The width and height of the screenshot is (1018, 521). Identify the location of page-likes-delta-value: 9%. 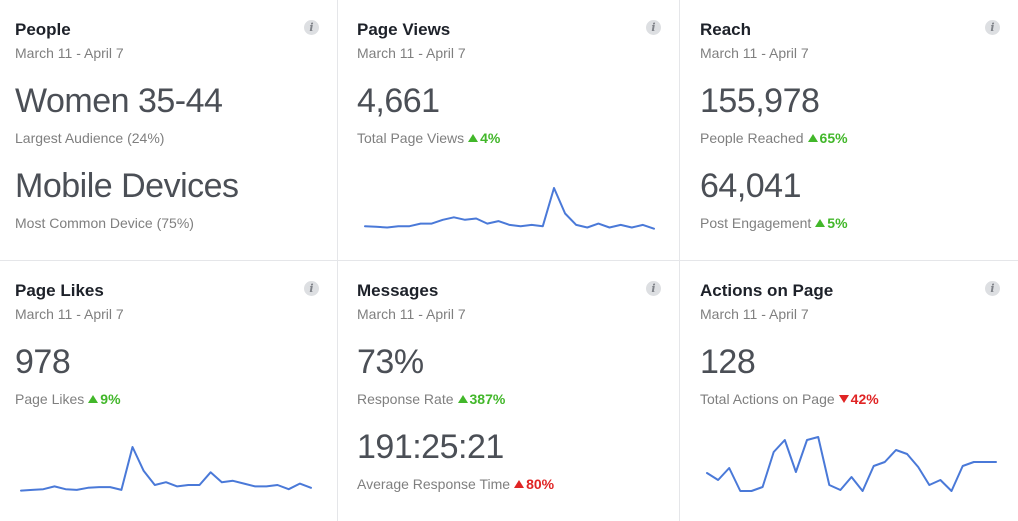
(110, 399).